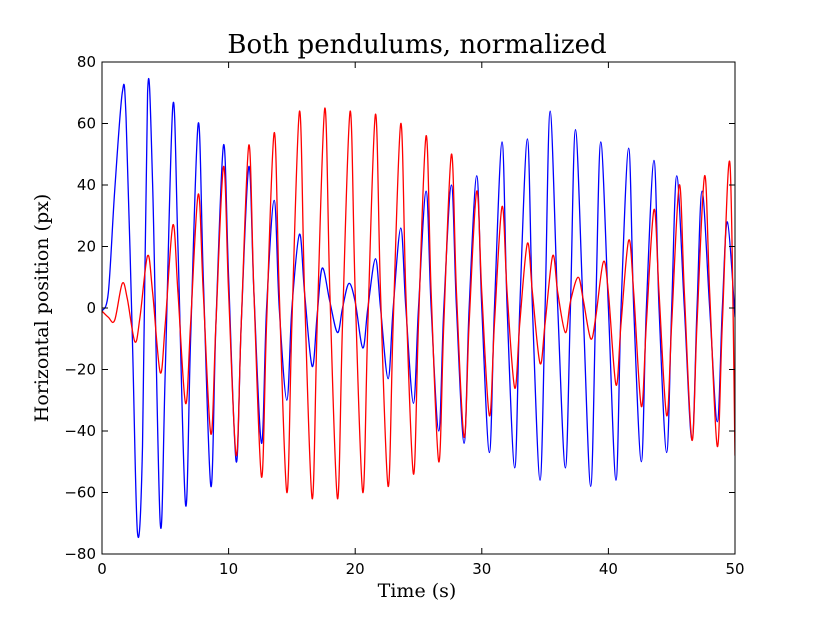 This screenshot has height=620, width=815. What do you see at coordinates (228, 569) in the screenshot?
I see `x-tick-label: 10` at bounding box center [228, 569].